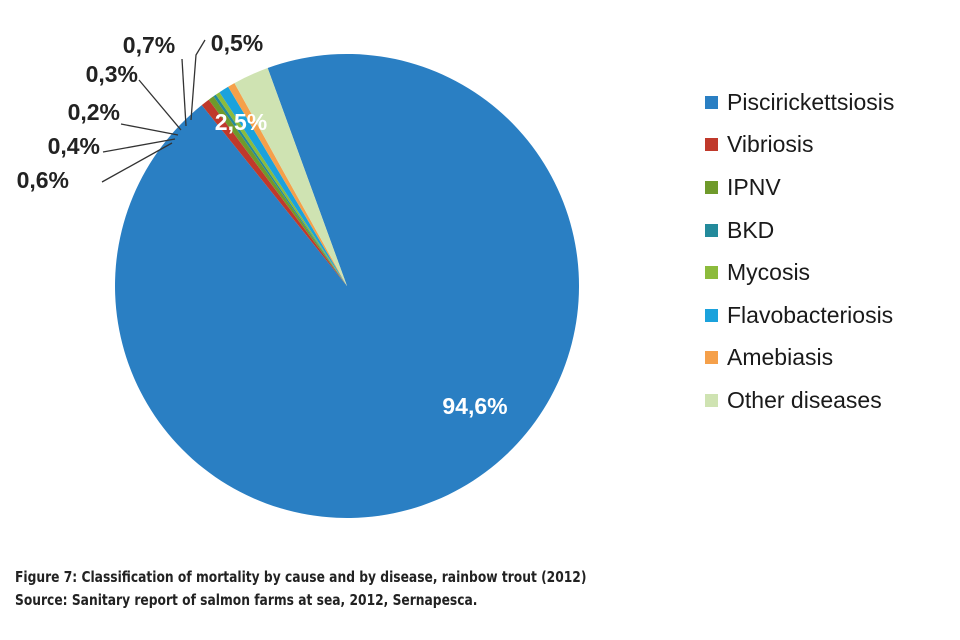  I want to click on pie-slice-flavobacteriosis, so click(283, 186).